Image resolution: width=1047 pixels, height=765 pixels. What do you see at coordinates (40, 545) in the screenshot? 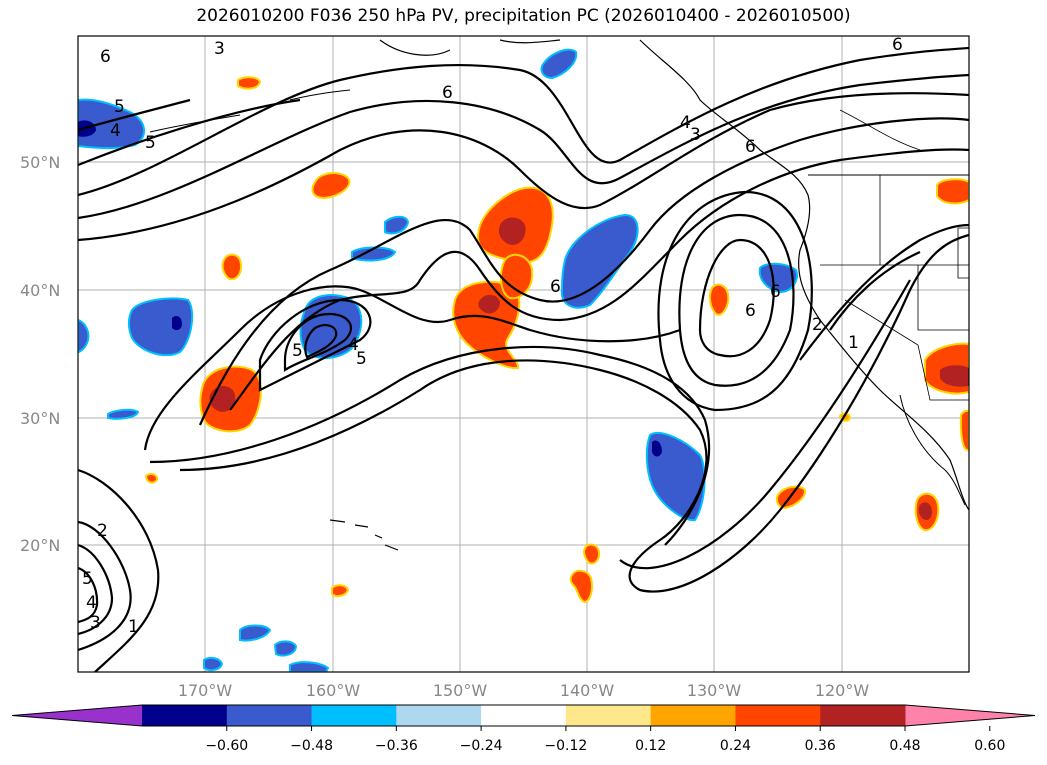
I see `lat-label: 20°N` at bounding box center [40, 545].